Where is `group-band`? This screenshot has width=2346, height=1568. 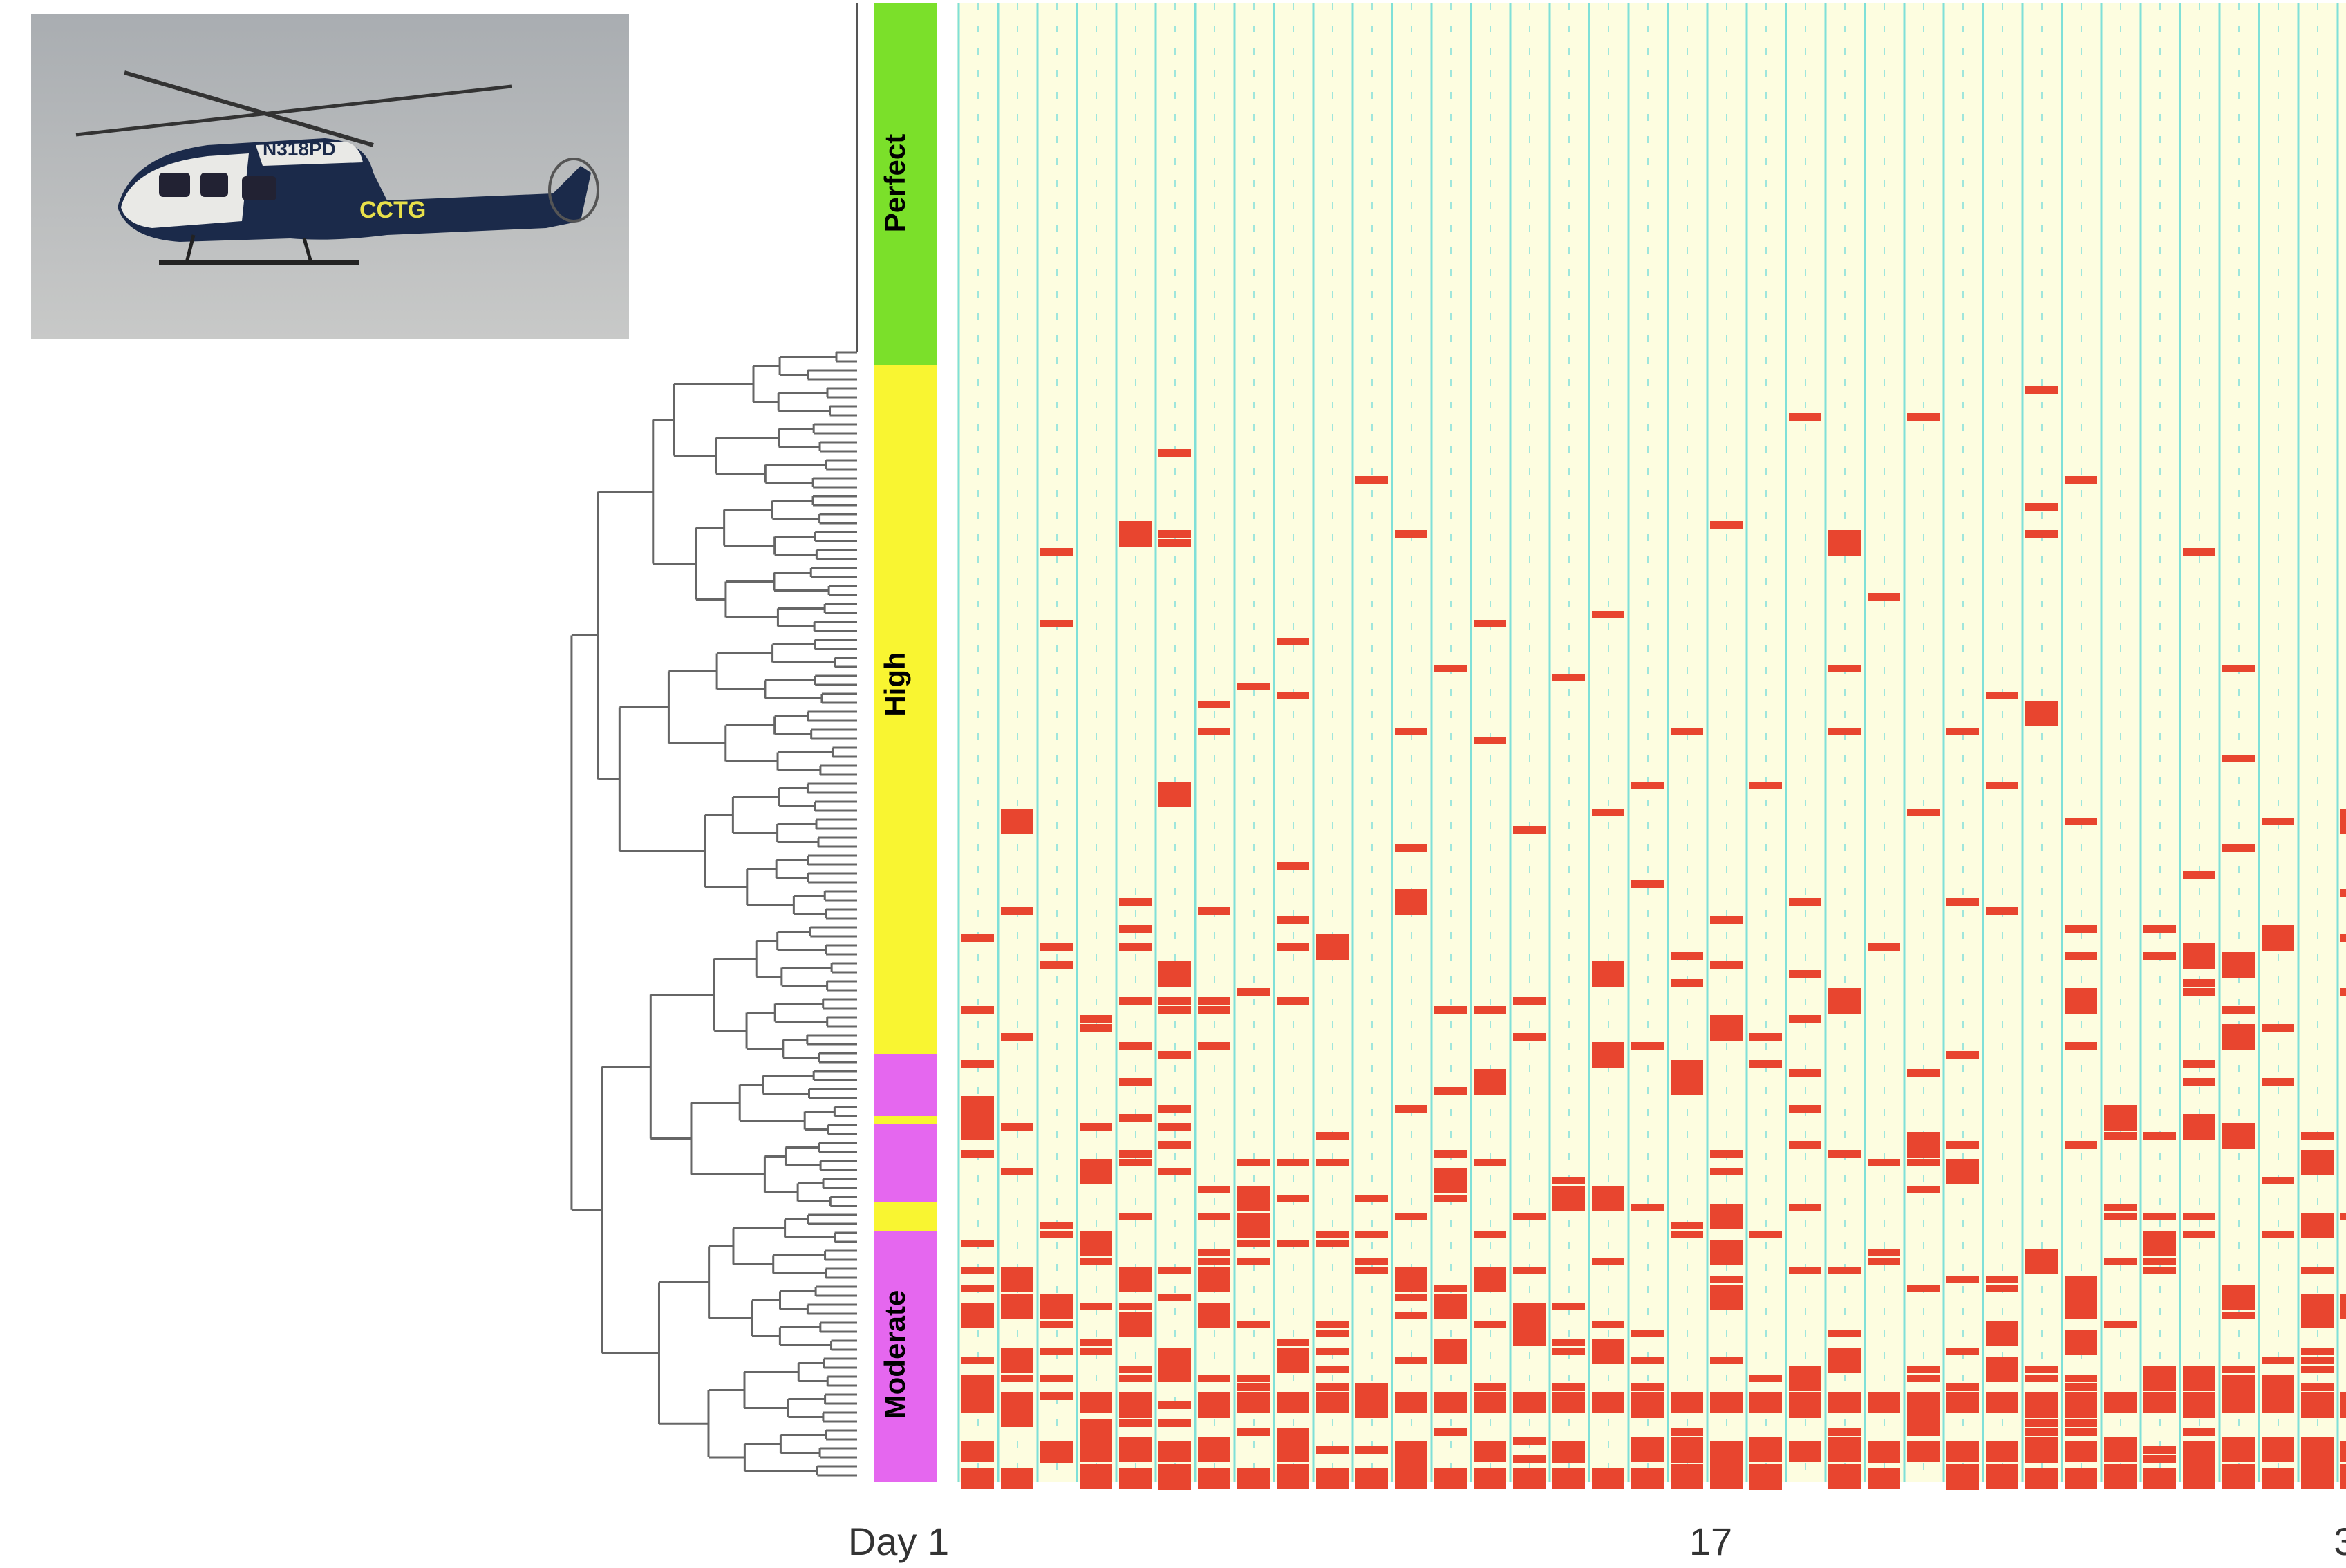
group-band is located at coordinates (906, 1216).